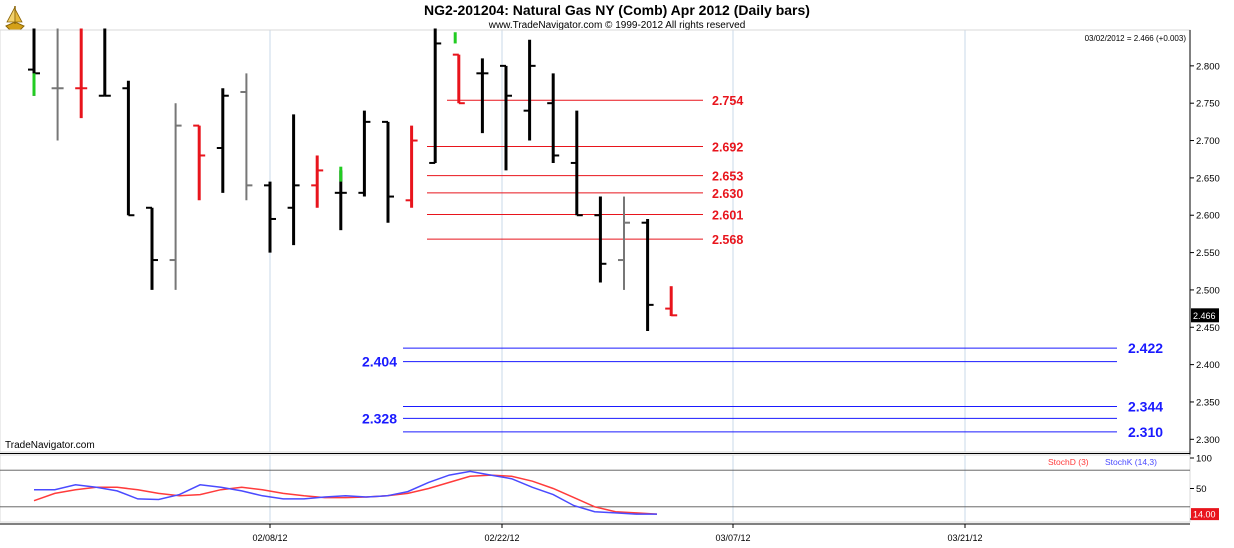 This screenshot has height=548, width=1234. What do you see at coordinates (727, 177) in the screenshot?
I see `resistance-label: 2.653` at bounding box center [727, 177].